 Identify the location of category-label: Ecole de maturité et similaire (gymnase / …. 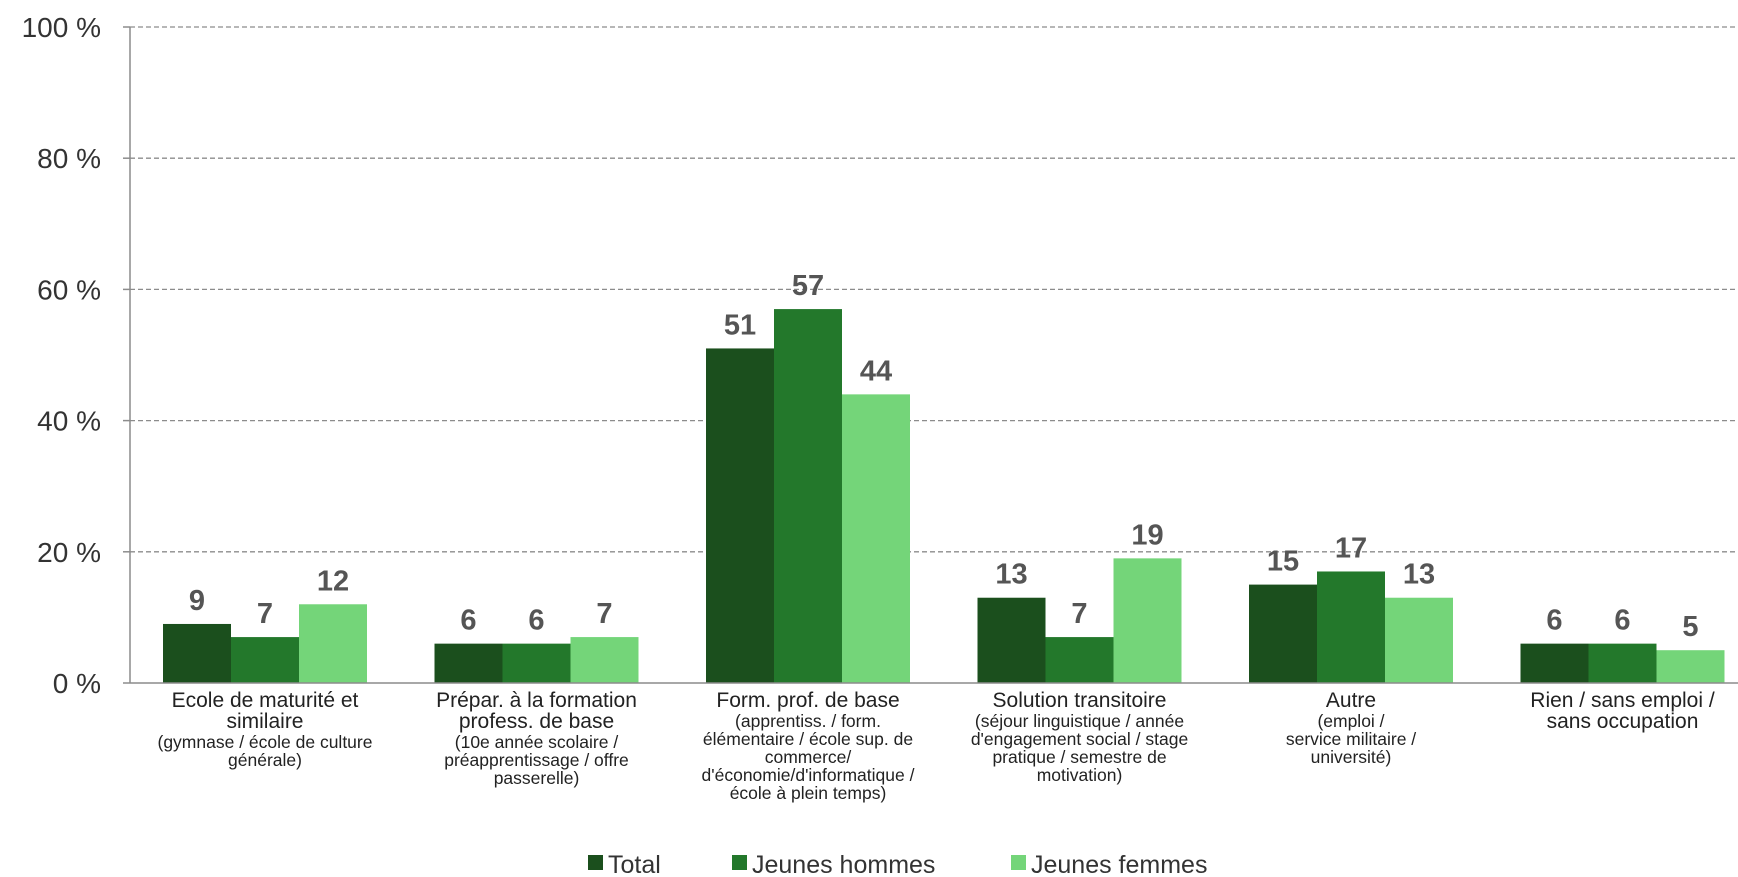
(265, 729).